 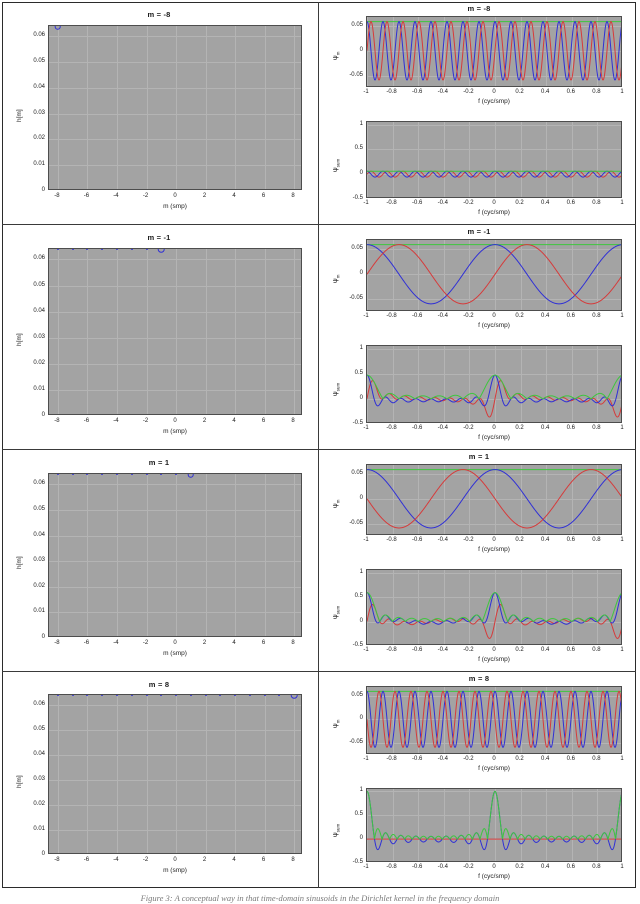 What do you see at coordinates (622, 92) in the screenshot?
I see `x-tick-label: 1` at bounding box center [622, 92].